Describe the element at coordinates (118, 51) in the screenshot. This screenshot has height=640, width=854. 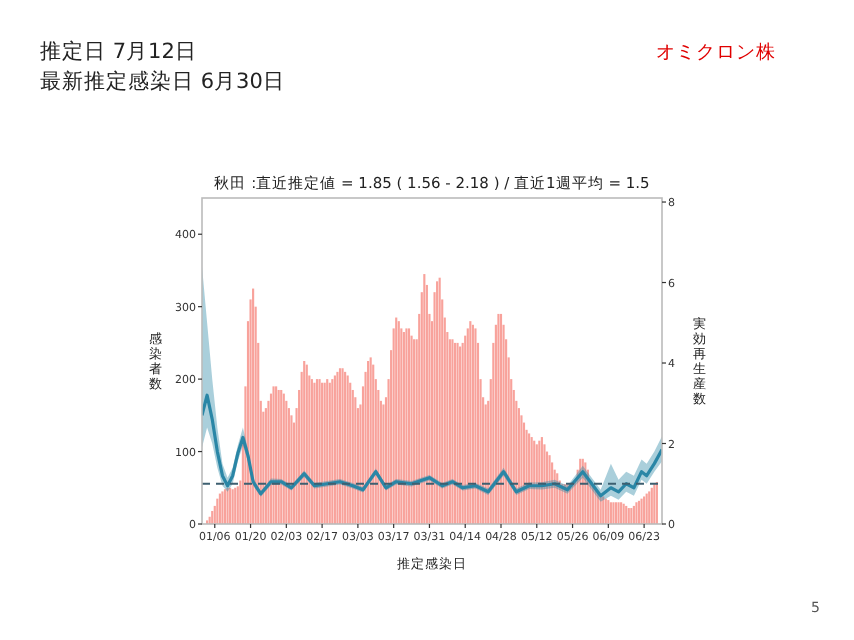
I see `text: 推定日 7月12日` at that location.